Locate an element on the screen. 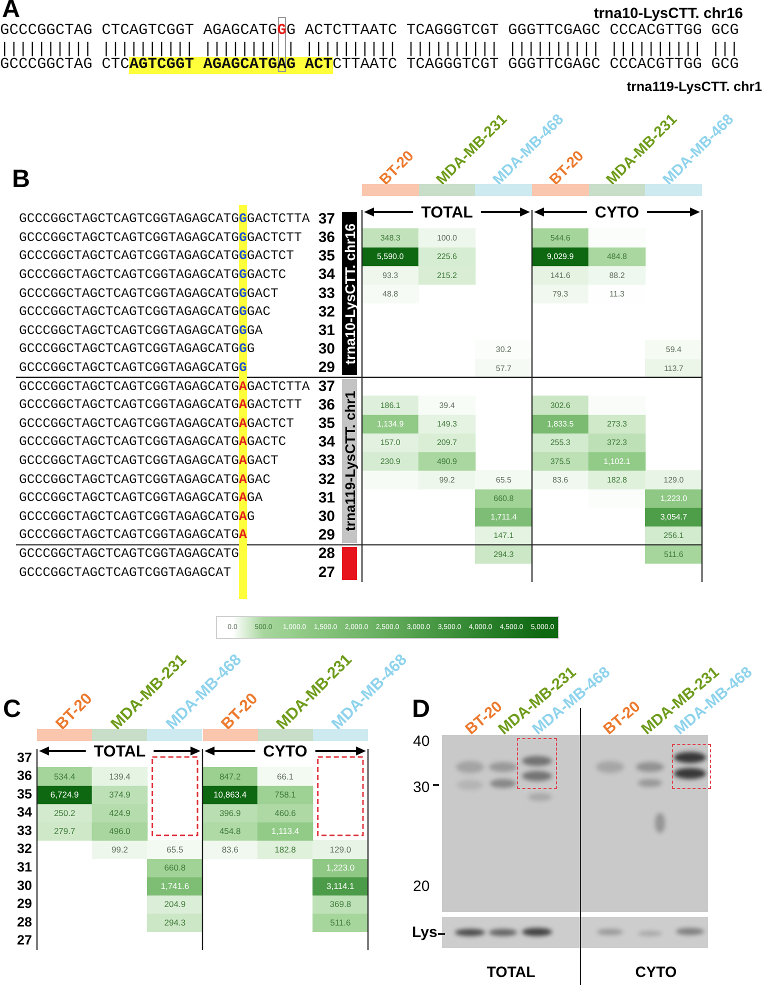 Image resolution: width=764 pixels, height=991 pixels. y2-tick-label: GCCCGGCTAGCTCAGTCGGTAGAGCATGG is located at coordinates (133, 368).